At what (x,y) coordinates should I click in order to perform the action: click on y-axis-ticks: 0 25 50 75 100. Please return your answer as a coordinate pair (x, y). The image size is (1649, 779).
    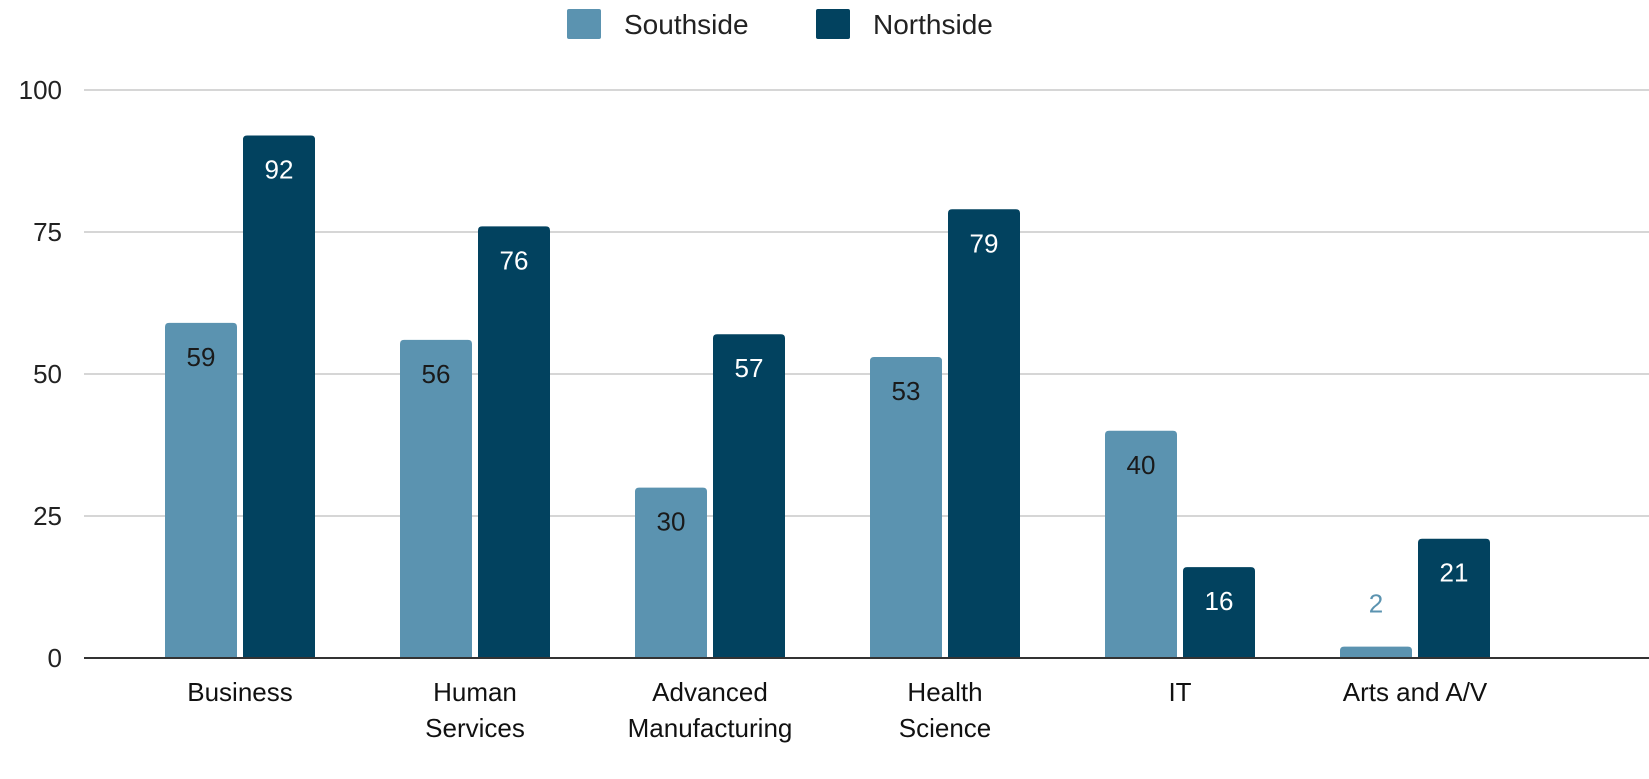
    Looking at the image, I should click on (40, 374).